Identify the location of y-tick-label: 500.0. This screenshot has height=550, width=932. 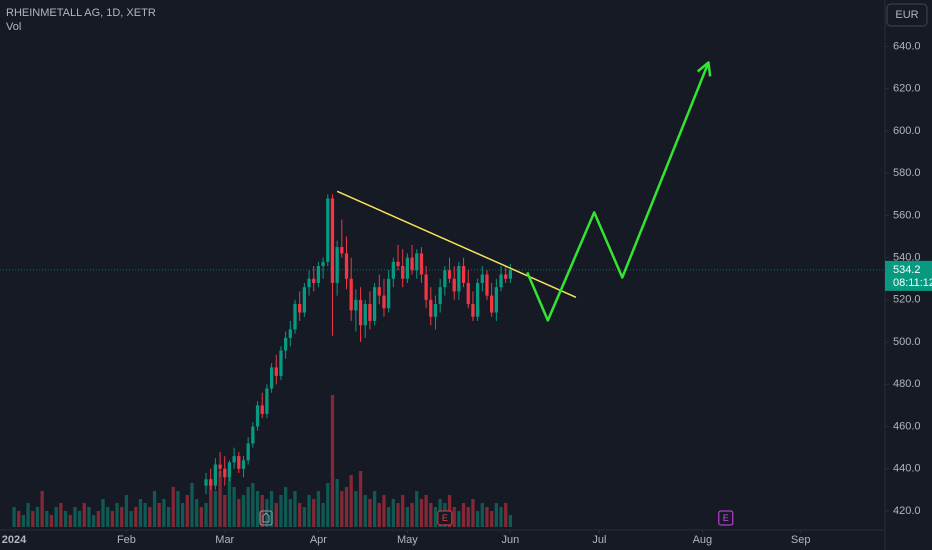
(907, 342).